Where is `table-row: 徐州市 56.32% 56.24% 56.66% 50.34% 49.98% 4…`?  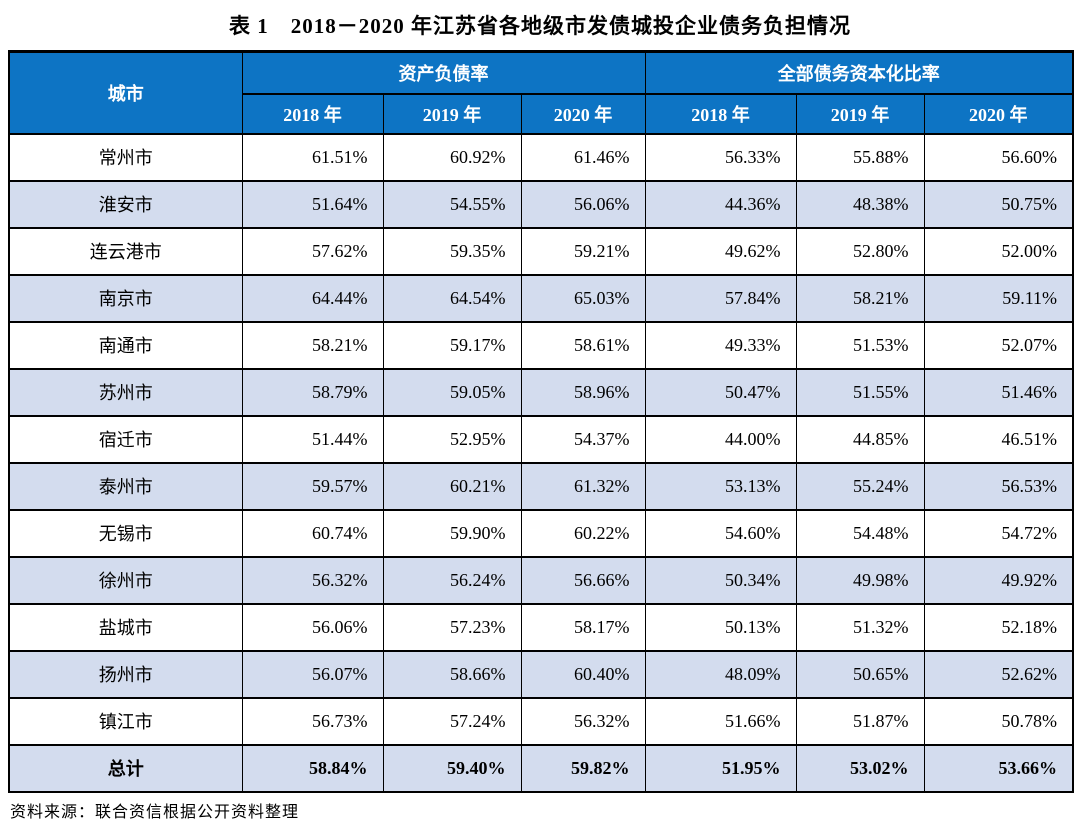 table-row: 徐州市 56.32% 56.24% 56.66% 50.34% 49.98% 4… is located at coordinates (541, 580).